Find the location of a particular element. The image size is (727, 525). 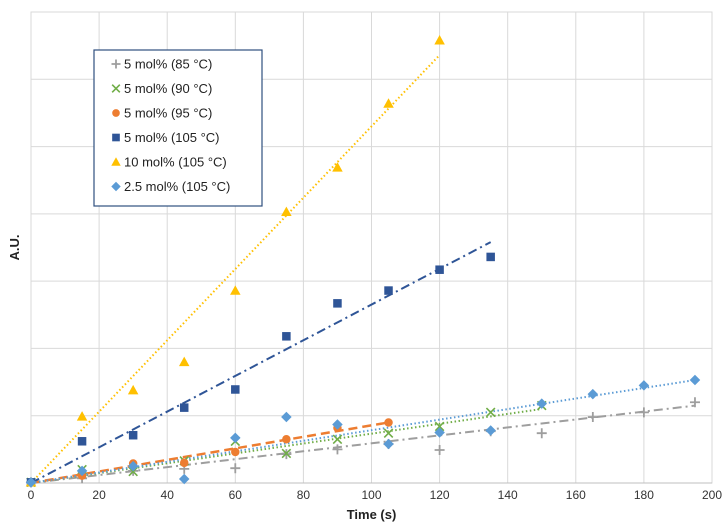

legend-item: 5 mol% (90 °C) is located at coordinates (161, 88).